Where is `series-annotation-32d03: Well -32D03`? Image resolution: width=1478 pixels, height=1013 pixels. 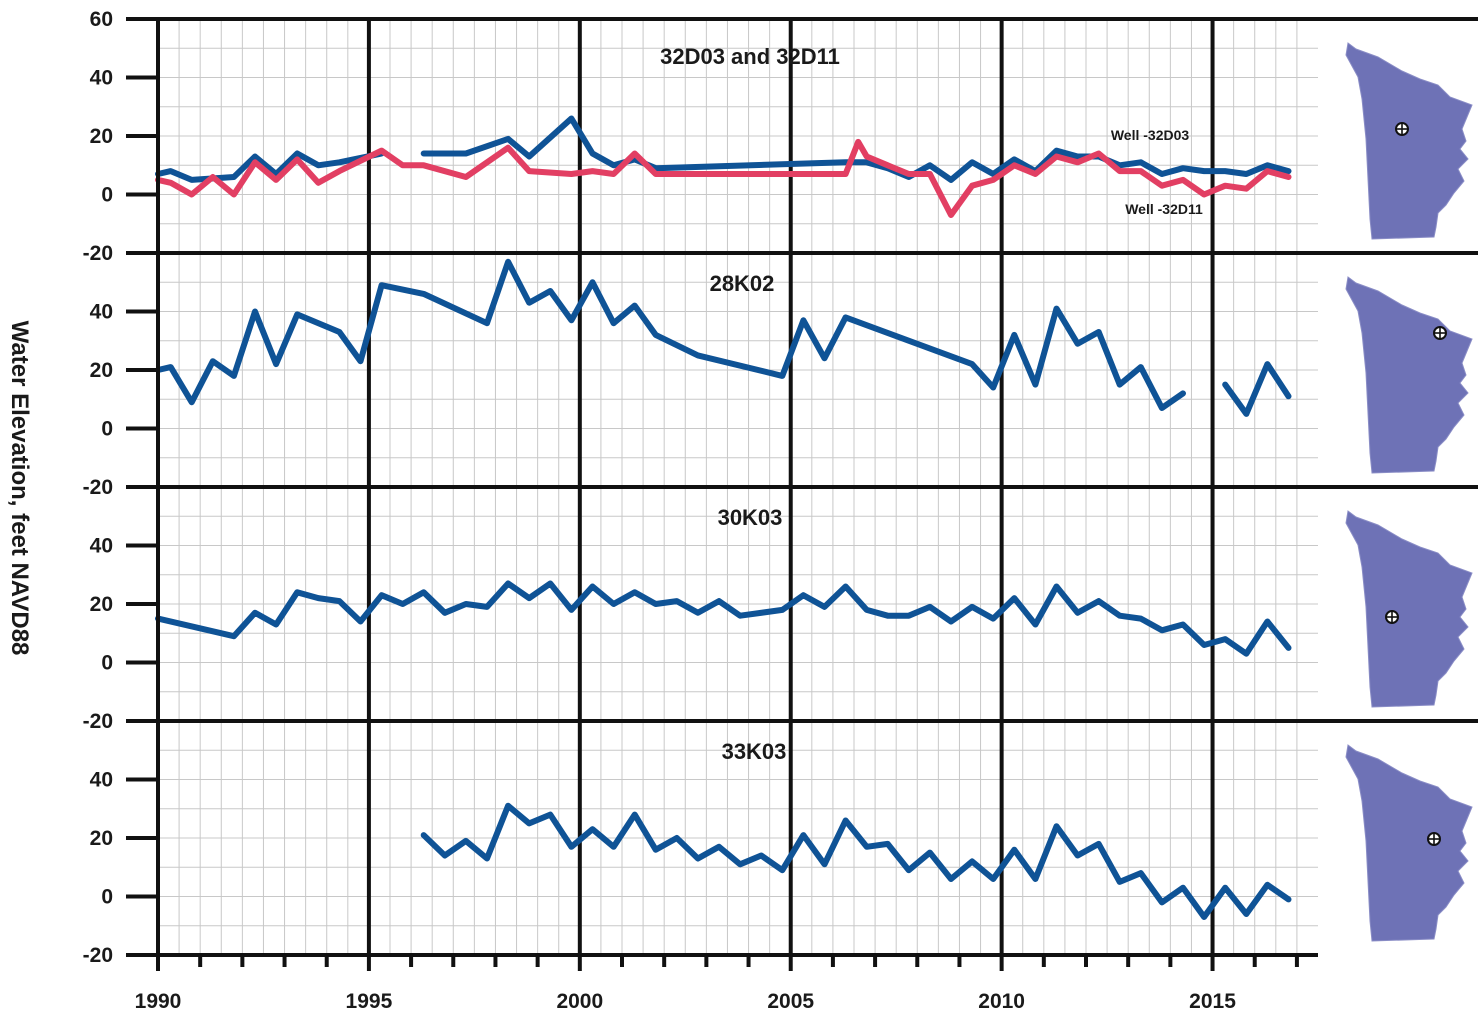
series-annotation-32d03: Well -32D03 is located at coordinates (1150, 135).